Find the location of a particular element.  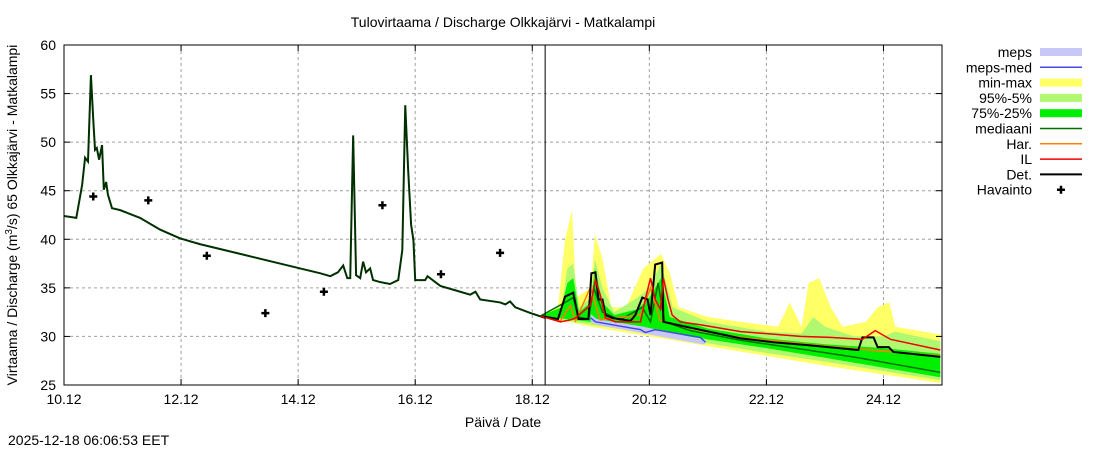

legend-label-har: Har. is located at coordinates (1019, 144).